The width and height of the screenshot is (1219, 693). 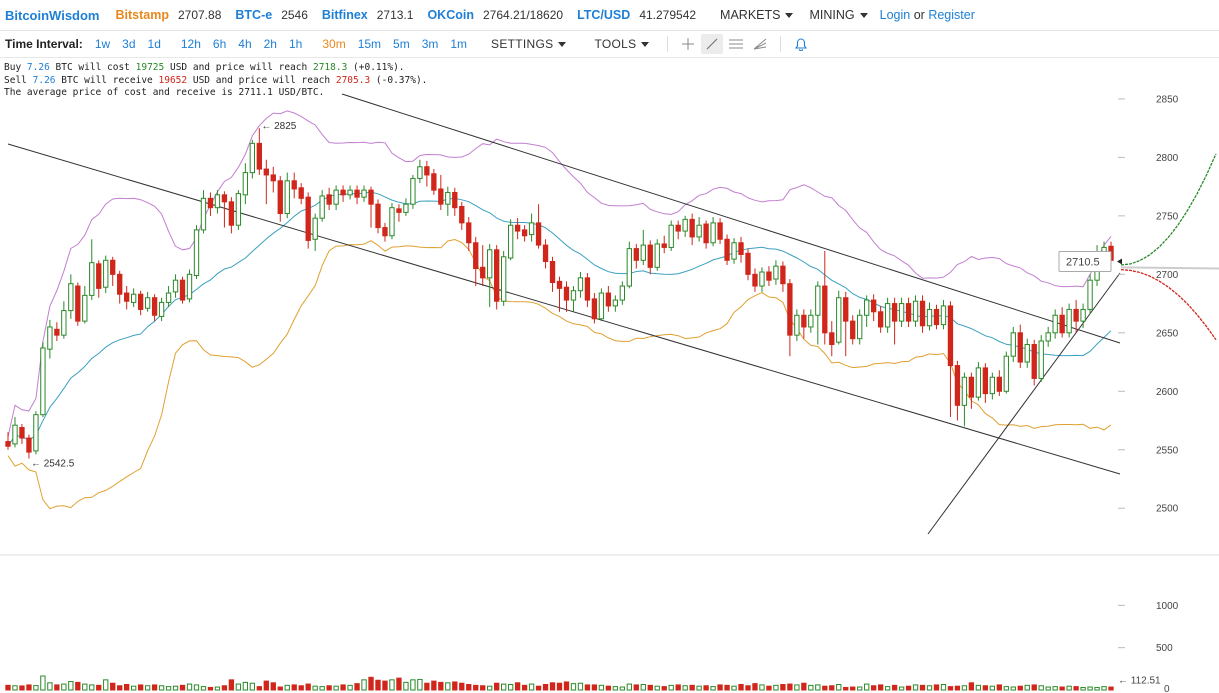 I want to click on crosshair-icon, so click(x=688, y=44).